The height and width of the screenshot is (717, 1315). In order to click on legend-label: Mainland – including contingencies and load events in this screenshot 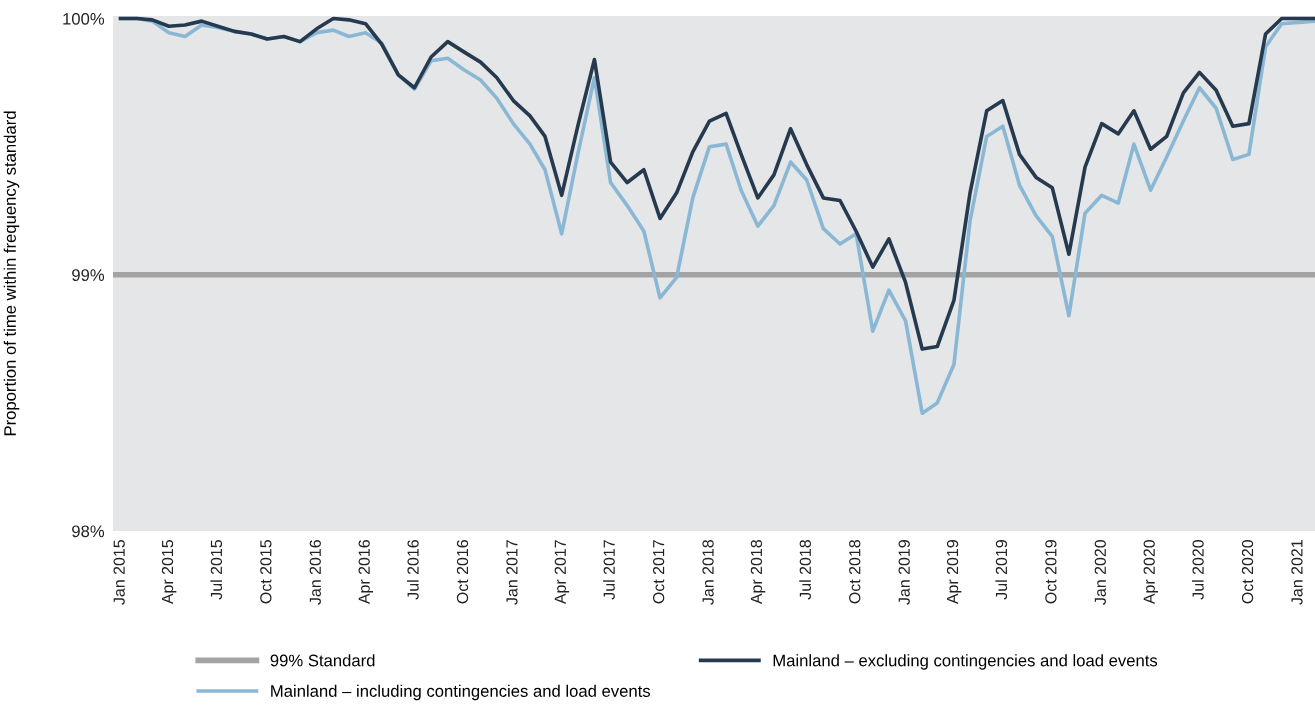, I will do `click(461, 692)`.